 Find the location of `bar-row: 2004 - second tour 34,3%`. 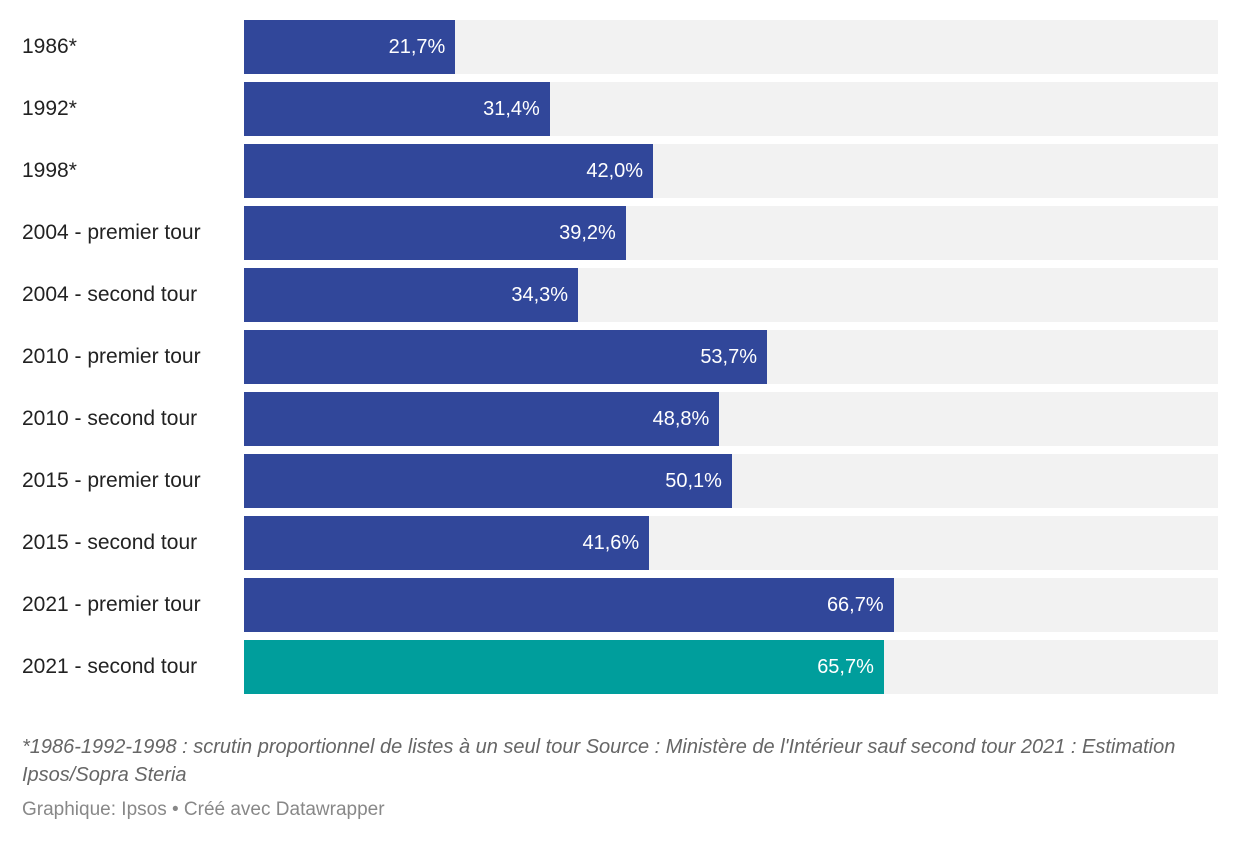

bar-row: 2004 - second tour 34,3% is located at coordinates (620, 295).